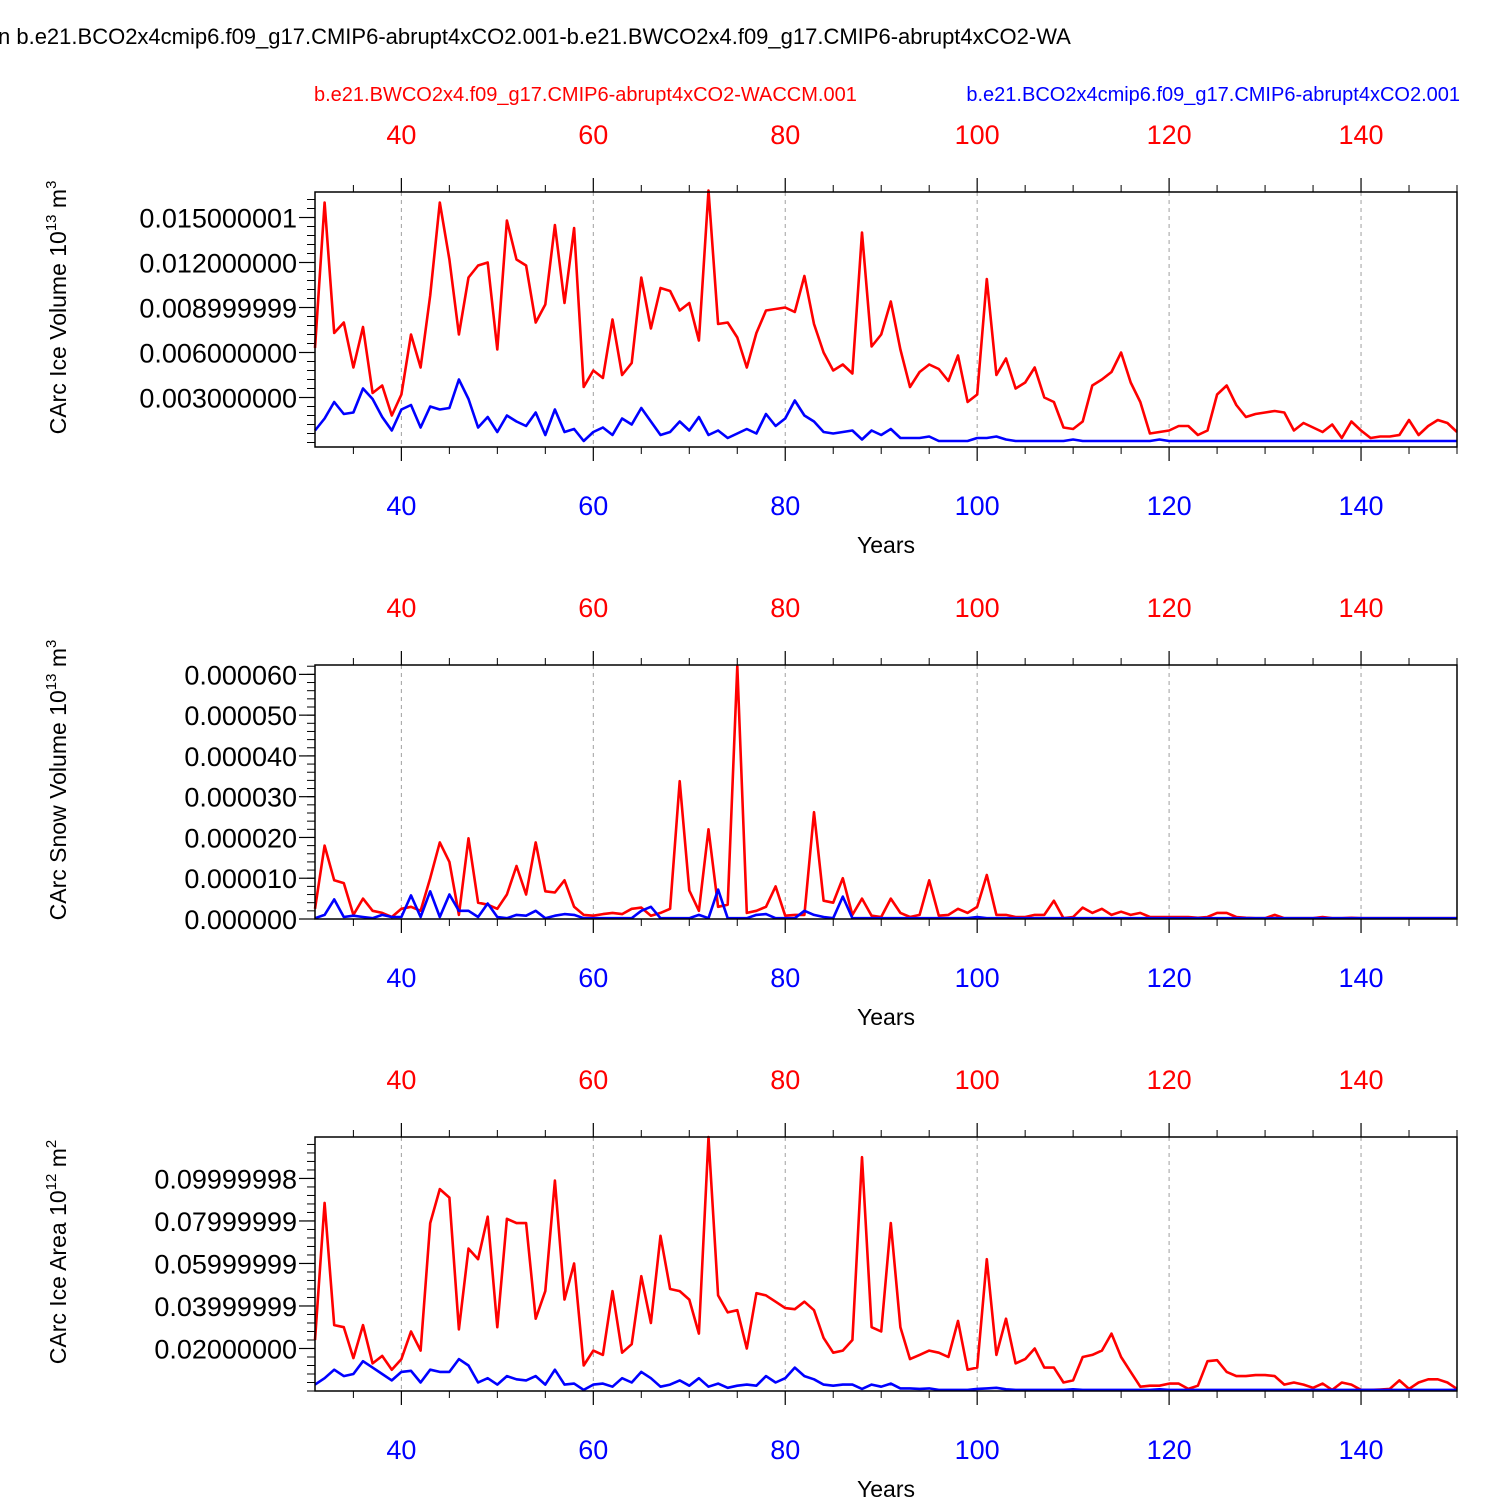  What do you see at coordinates (225, 1349) in the screenshot?
I see `y-tick-label: 0.02000000` at bounding box center [225, 1349].